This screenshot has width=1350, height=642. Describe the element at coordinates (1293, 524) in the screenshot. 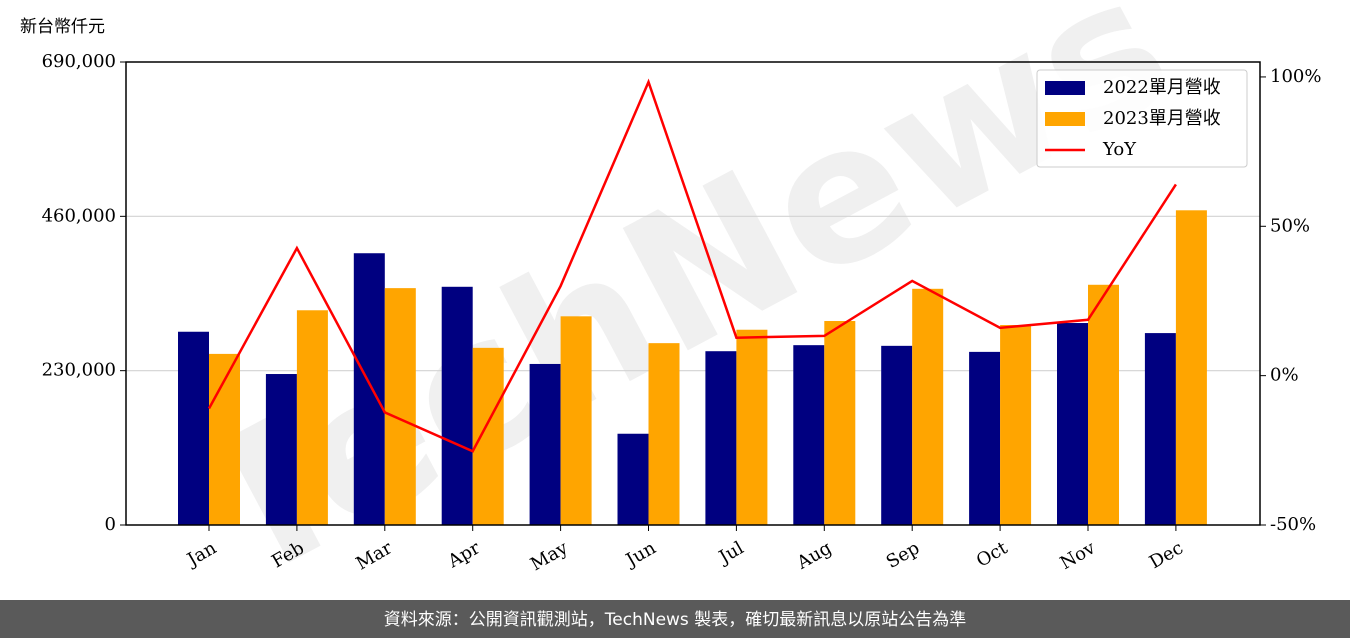

I see `y2-tick-label: -50%` at that location.